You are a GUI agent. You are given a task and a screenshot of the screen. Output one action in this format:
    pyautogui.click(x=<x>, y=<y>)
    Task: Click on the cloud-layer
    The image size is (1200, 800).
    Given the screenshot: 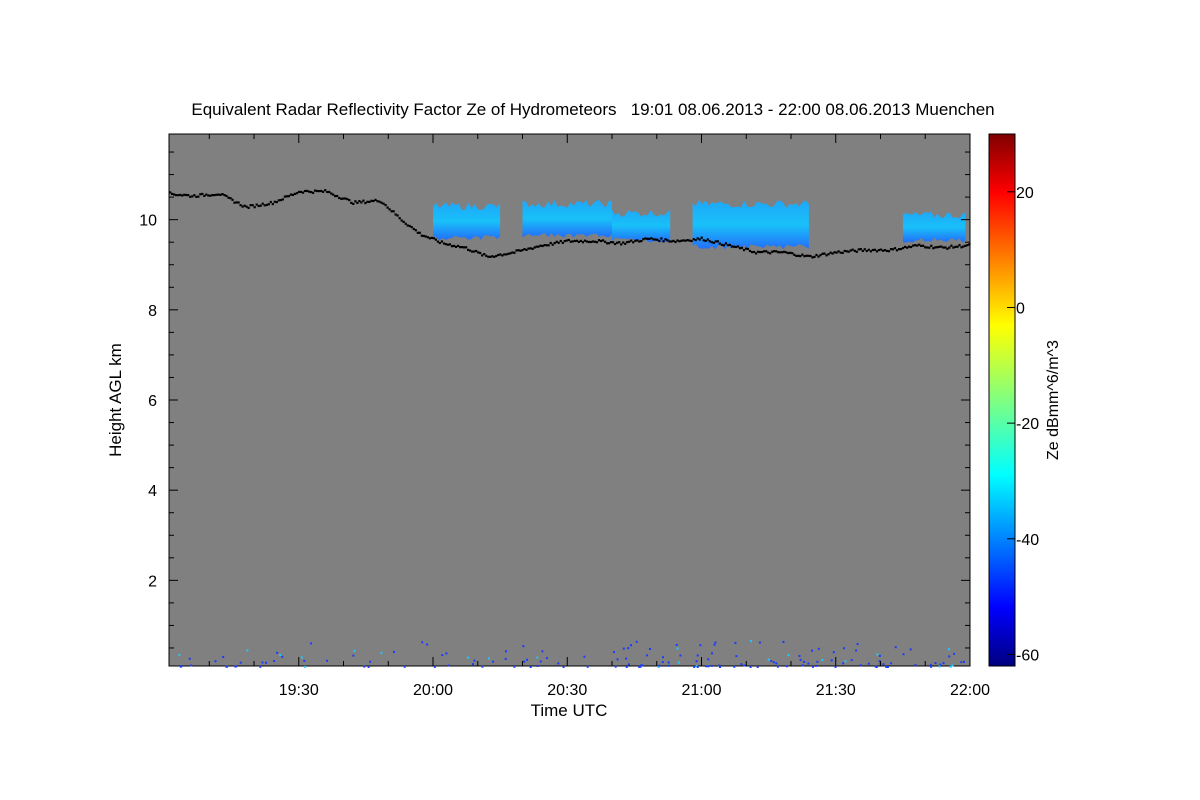 What is the action you would take?
    pyautogui.click(x=934, y=227)
    